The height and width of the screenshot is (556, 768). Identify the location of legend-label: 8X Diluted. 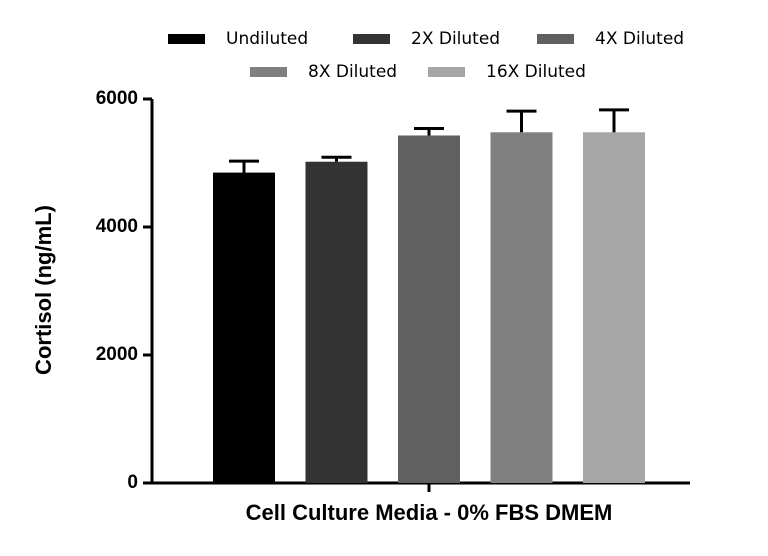
(352, 72).